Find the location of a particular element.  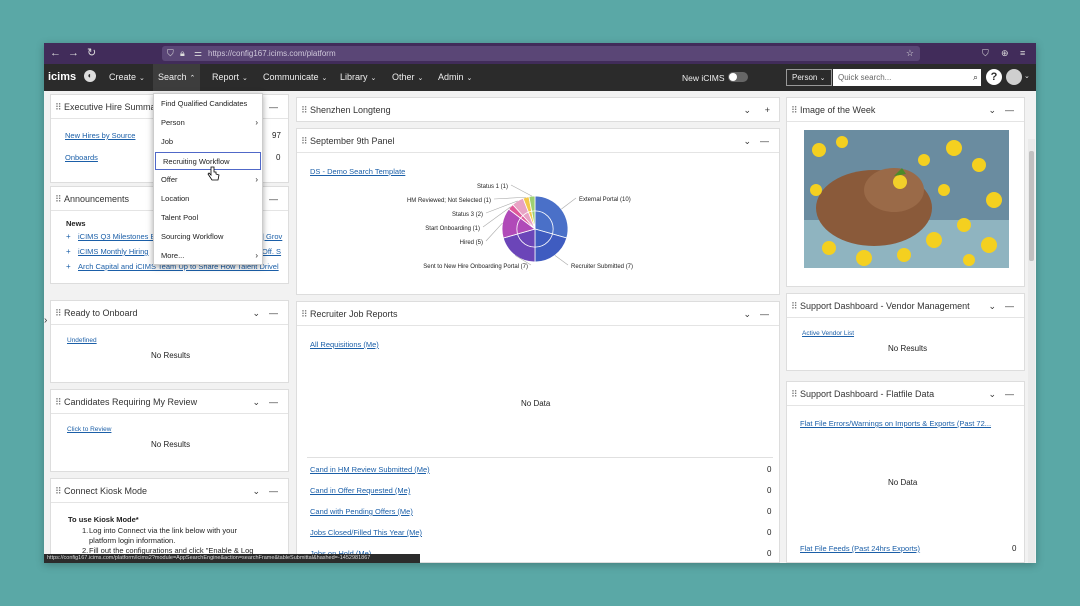

pocket-icon: ⛉ is located at coordinates (985, 53).